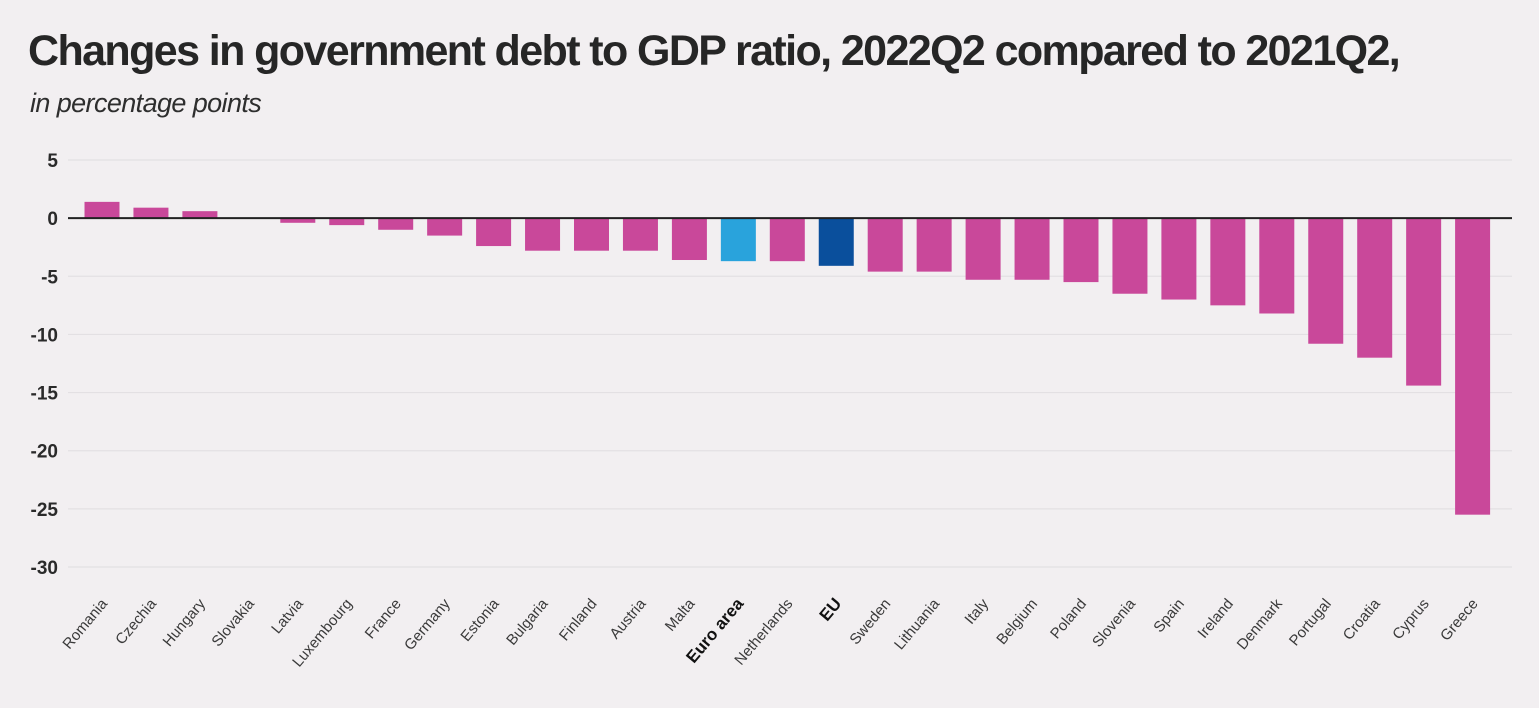 The height and width of the screenshot is (708, 1539). Describe the element at coordinates (1411, 619) in the screenshot. I see `x-tick-label: Cyprus` at that location.